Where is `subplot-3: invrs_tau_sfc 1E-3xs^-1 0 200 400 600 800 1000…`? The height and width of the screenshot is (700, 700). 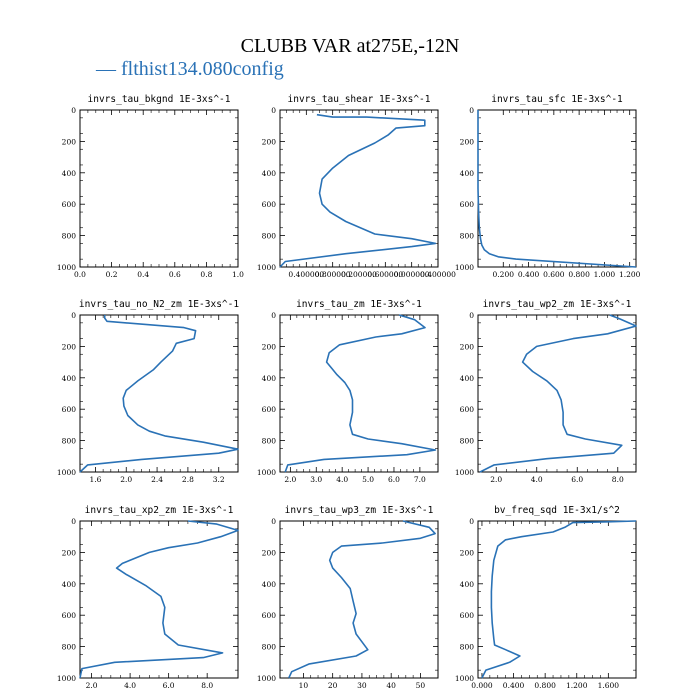 subplot-3: invrs_tau_sfc 1E-3xs^-1 0 200 400 600 800 1000… is located at coordinates (548, 186).